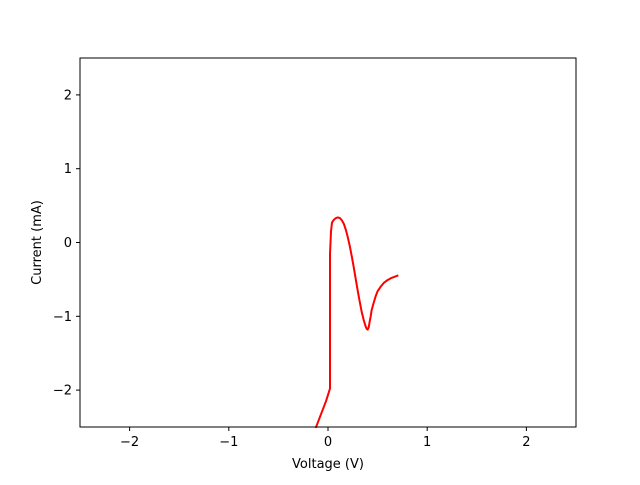 The height and width of the screenshot is (485, 640). Describe the element at coordinates (68, 169) in the screenshot. I see `y-tick-label: 1` at that location.